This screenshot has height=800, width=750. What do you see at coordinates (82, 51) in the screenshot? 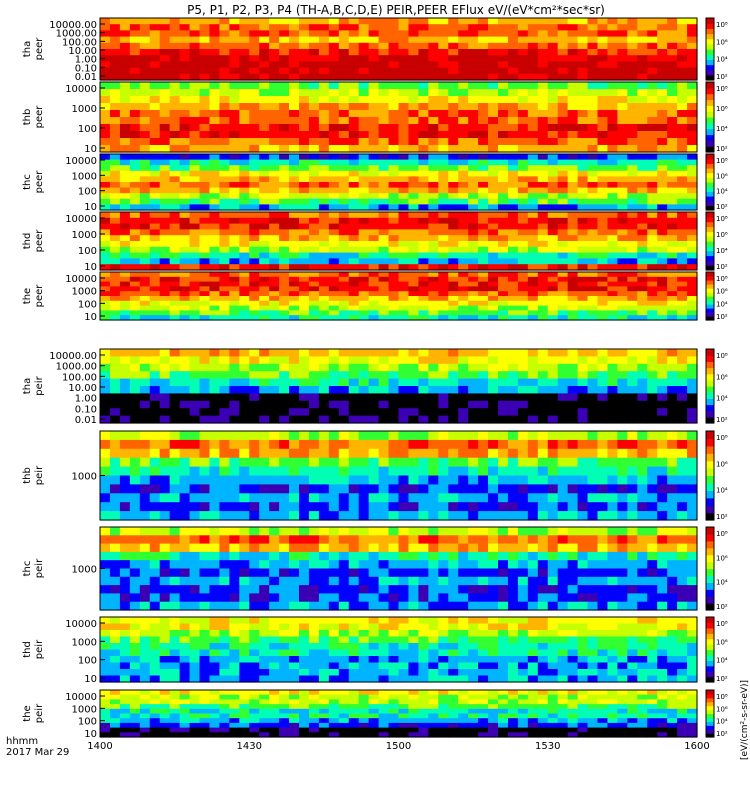
I see `y-tick-label: 10.00` at bounding box center [82, 51].